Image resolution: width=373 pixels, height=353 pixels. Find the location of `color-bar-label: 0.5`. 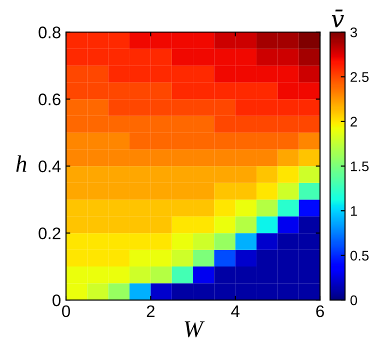

color-bar-label: 0.5 is located at coordinates (359, 255).